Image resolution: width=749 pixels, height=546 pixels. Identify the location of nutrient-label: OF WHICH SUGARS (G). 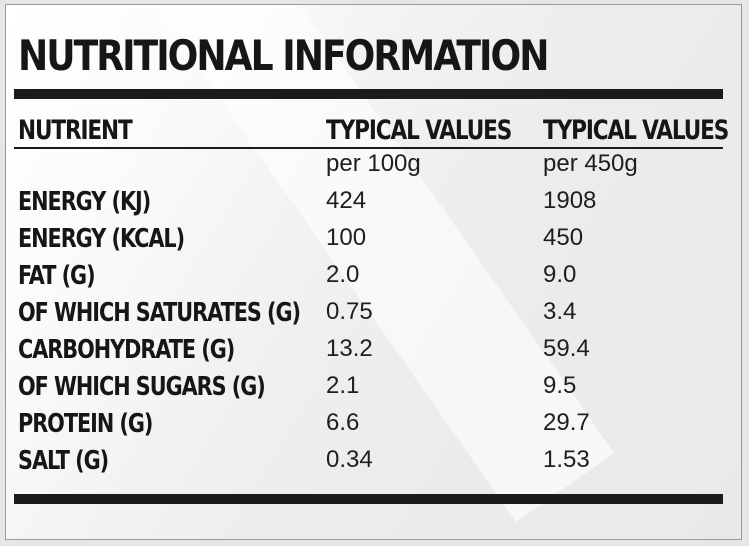
(142, 387).